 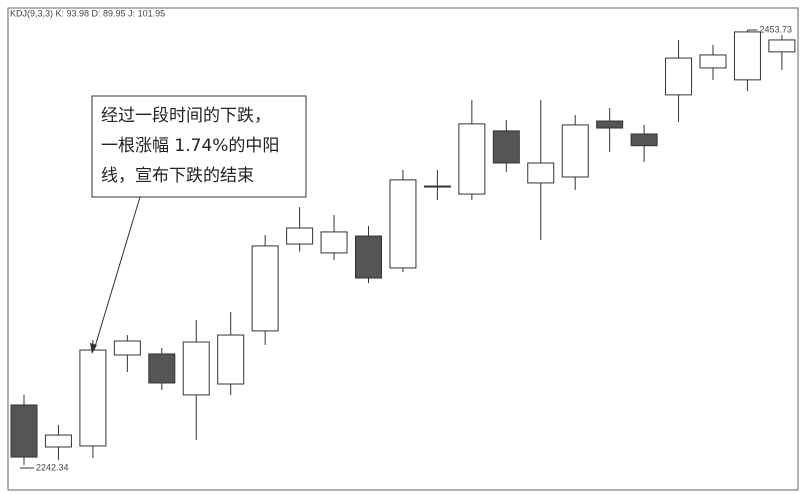 I want to click on indicator-header: KDJ(9,3,3) K: 93.98 D: 89.95 J: 101.95, so click(x=87, y=13).